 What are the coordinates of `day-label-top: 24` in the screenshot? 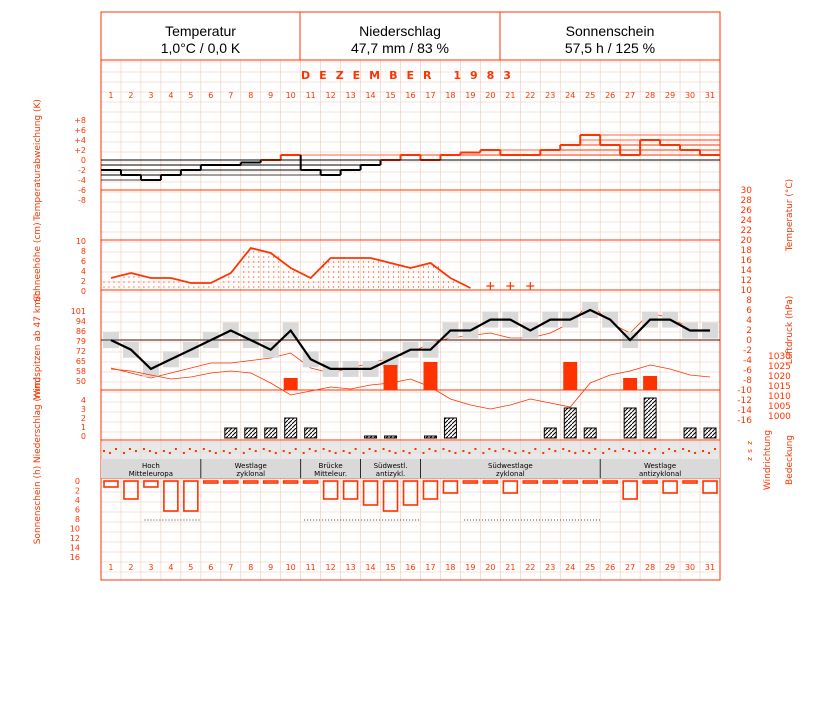 It's located at (570, 95).